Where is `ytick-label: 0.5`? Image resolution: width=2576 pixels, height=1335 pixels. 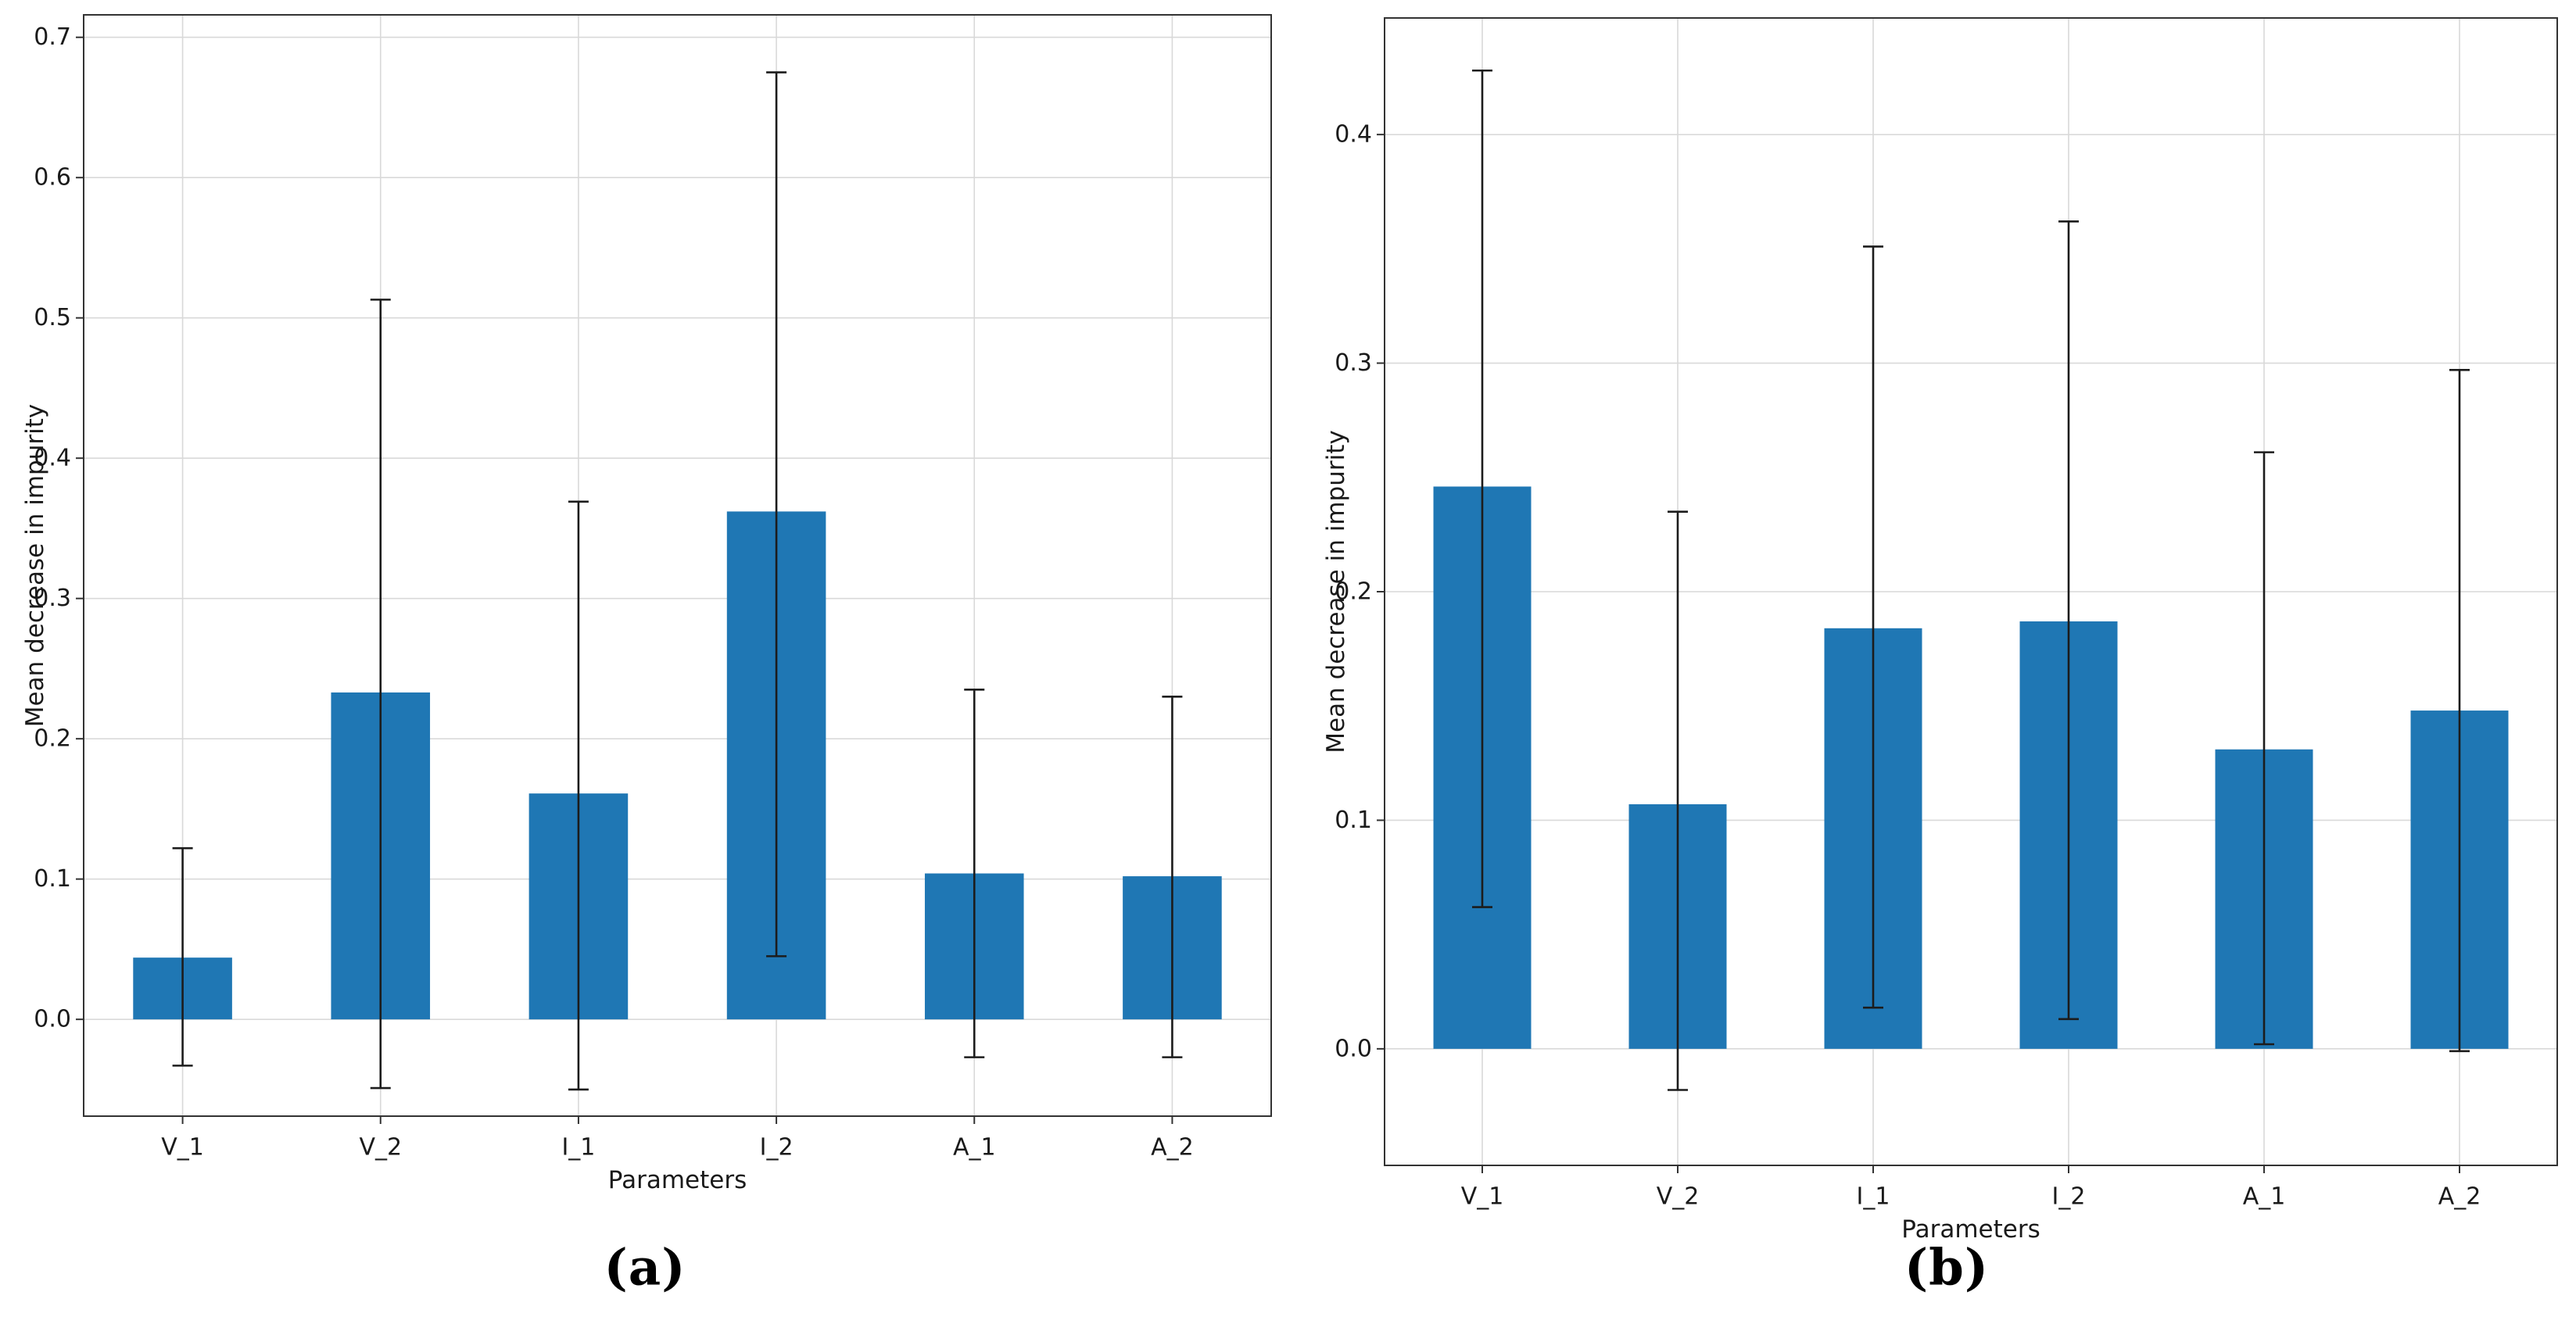
ytick-label: 0.5 is located at coordinates (52, 318).